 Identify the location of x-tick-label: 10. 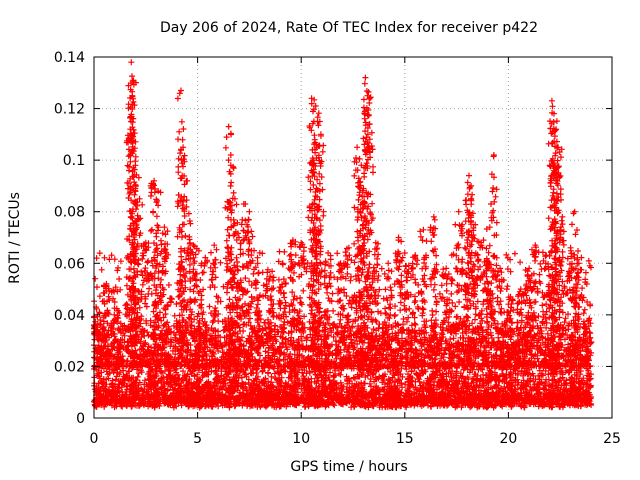
(301, 439).